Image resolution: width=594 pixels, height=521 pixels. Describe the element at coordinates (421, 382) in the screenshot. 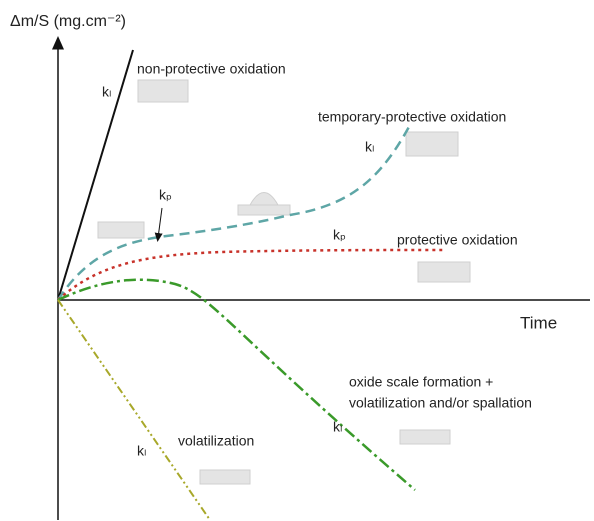

I see `curve-label: oxide scale formation +` at that location.